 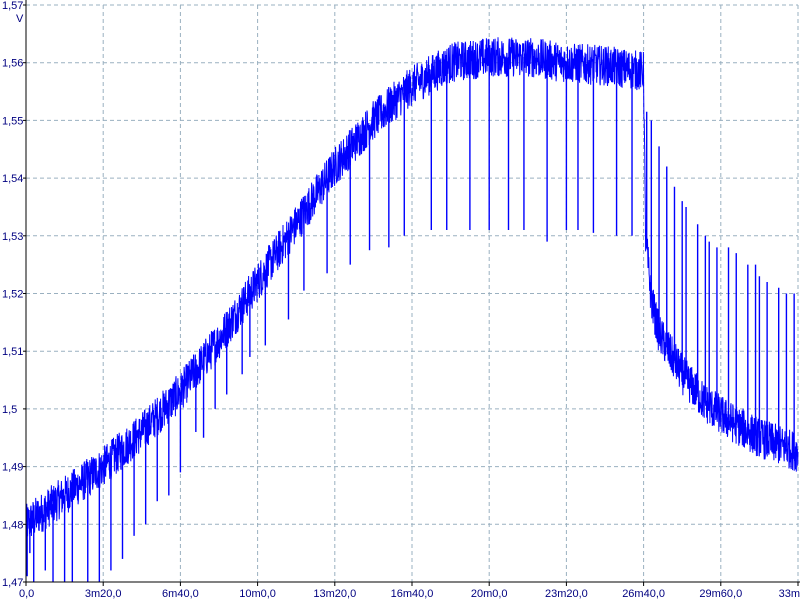 I want to click on x-tick-label: 6m40,0, so click(x=180, y=594).